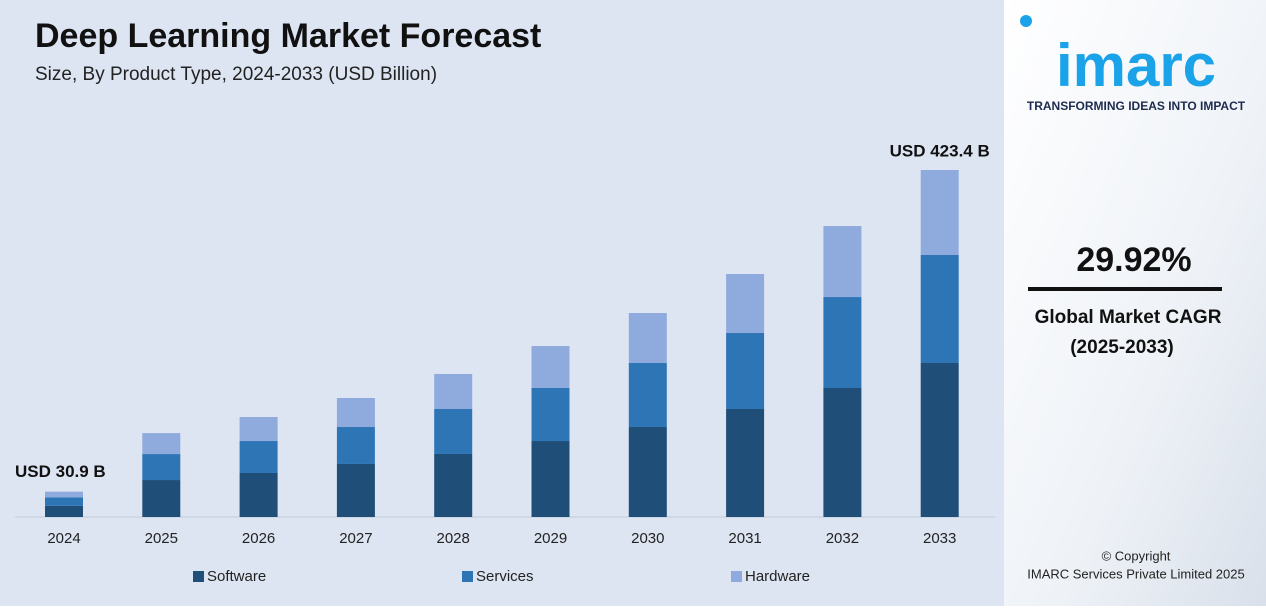 The height and width of the screenshot is (611, 1266). Describe the element at coordinates (744, 538) in the screenshot. I see `x-tick-label: 2031` at that location.